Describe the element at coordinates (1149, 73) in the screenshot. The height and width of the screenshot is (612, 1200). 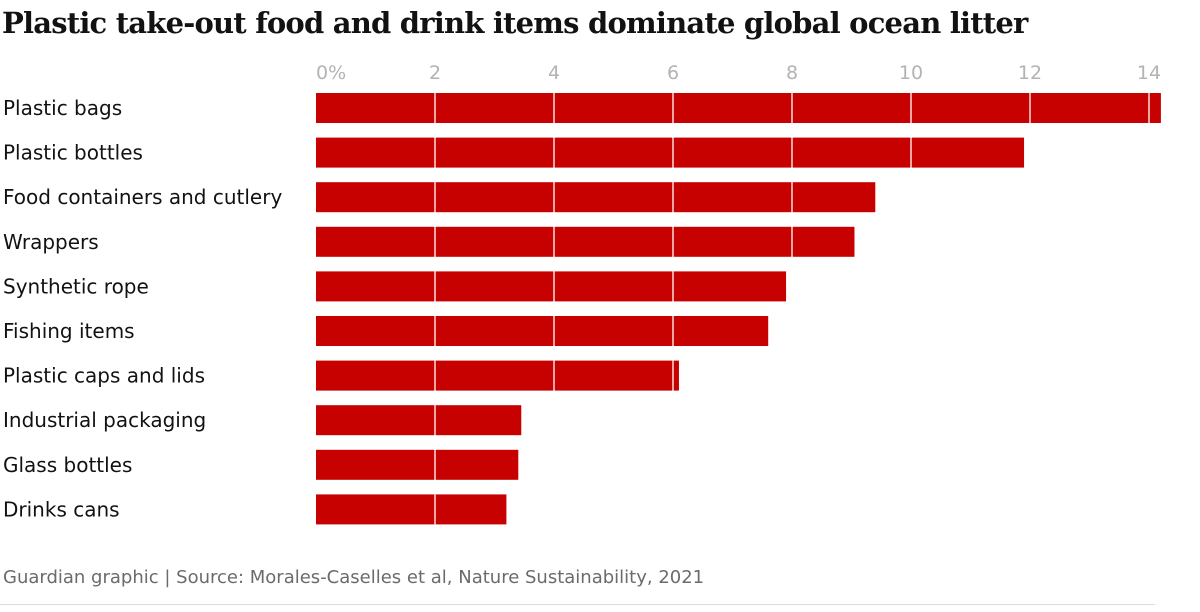
I see `x-tick-label: 14` at that location.